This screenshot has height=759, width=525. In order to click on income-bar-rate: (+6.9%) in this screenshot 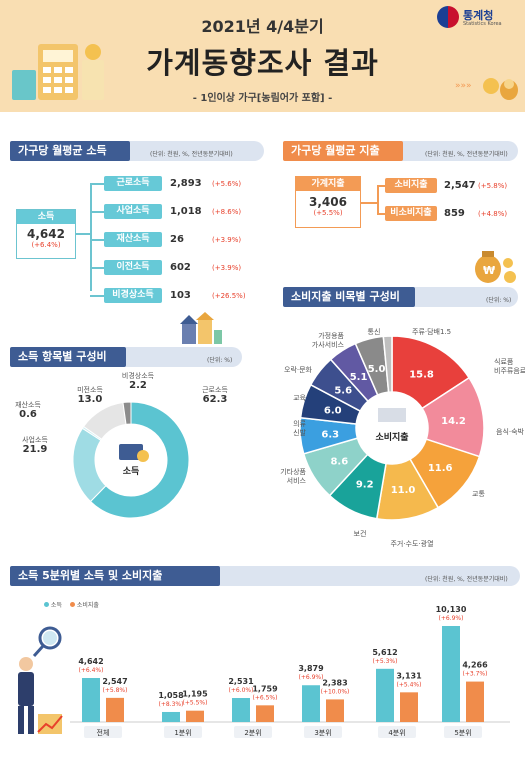, I will do `click(451, 618)`.